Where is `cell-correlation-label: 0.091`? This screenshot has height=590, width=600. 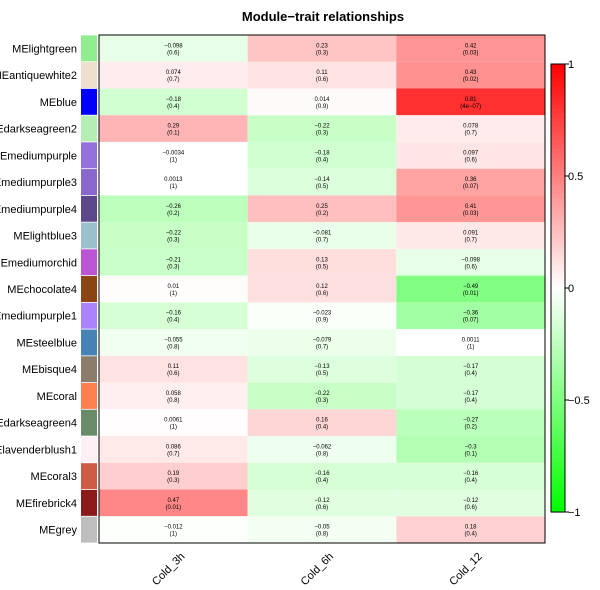 cell-correlation-label: 0.091 is located at coordinates (471, 234).